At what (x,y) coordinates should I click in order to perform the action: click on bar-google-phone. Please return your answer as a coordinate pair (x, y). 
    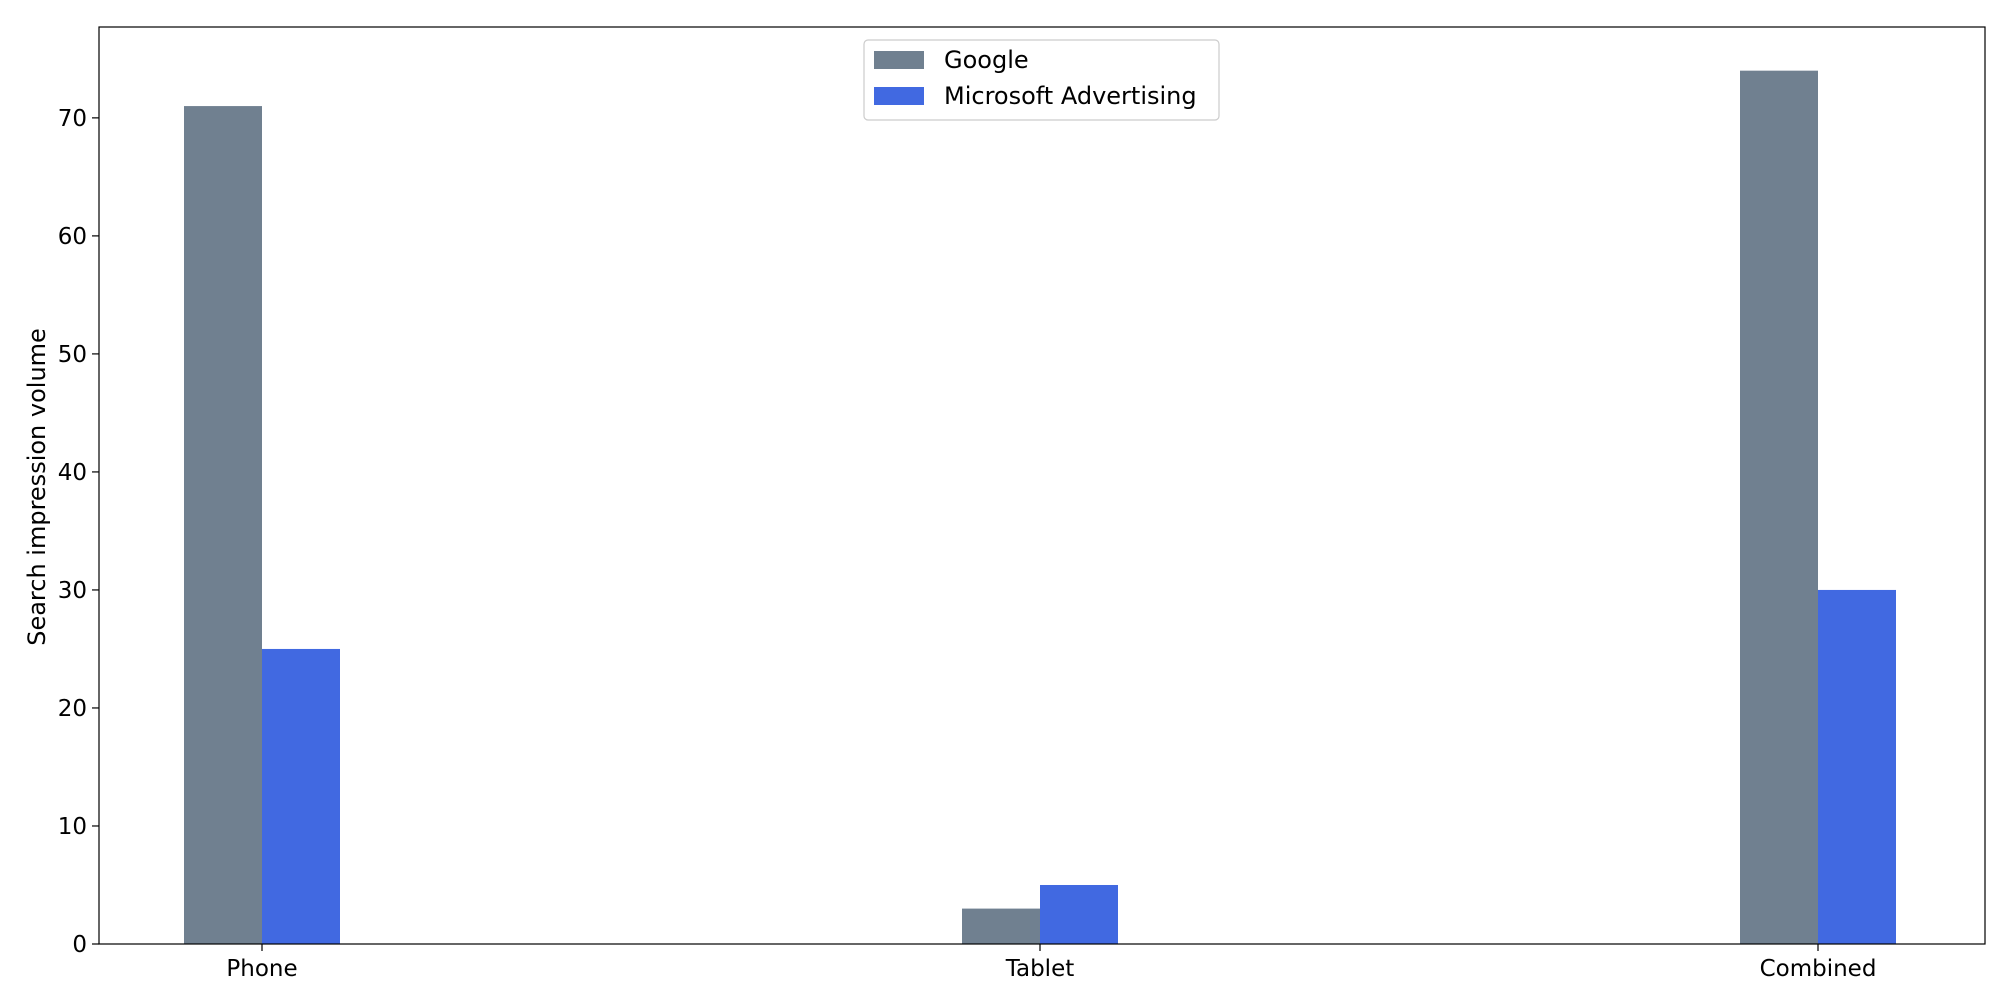
    Looking at the image, I should click on (223, 525).